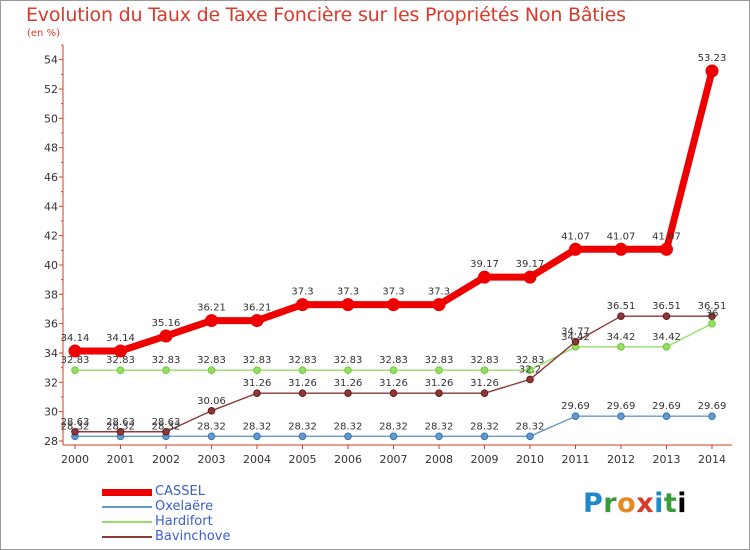  What do you see at coordinates (180, 491) in the screenshot?
I see `legend-label-cassel: CASSEL` at bounding box center [180, 491].